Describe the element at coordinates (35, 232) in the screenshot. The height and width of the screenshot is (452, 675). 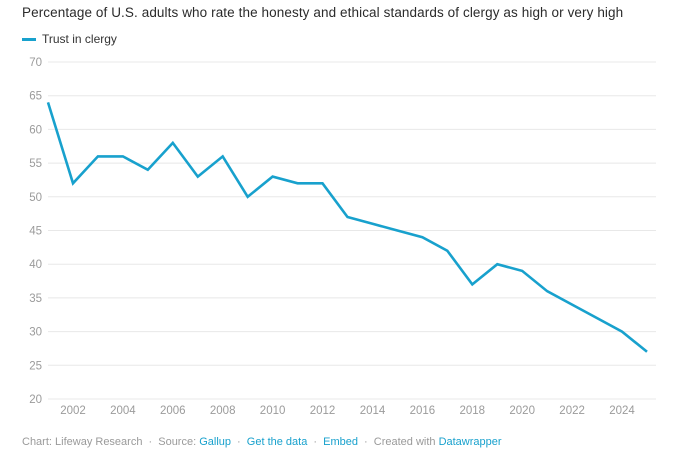
I see `y-axis-tick-label: 45` at that location.